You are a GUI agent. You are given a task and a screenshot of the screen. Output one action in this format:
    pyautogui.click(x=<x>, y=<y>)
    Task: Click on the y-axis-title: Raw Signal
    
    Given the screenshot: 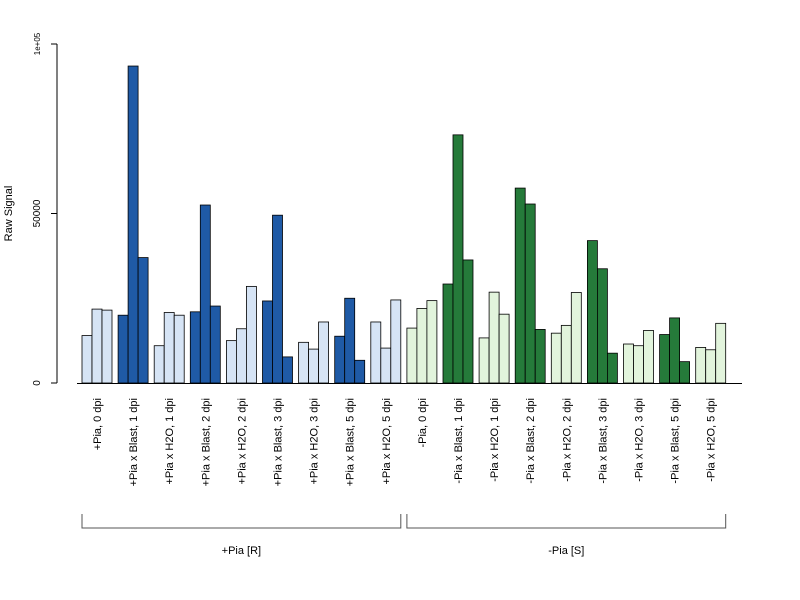 What is the action you would take?
    pyautogui.click(x=9, y=214)
    